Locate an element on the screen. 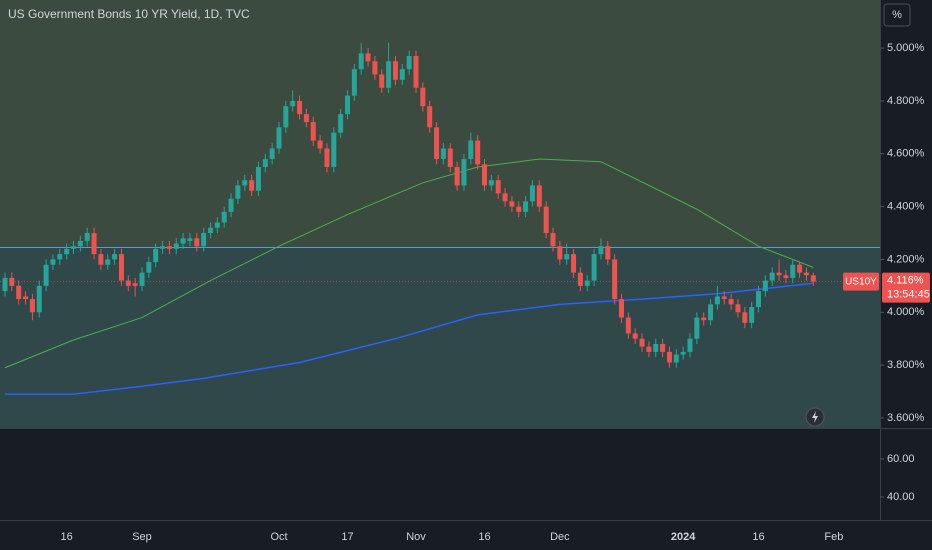 This screenshot has width=932, height=550. last-price-label: 4.116% is located at coordinates (905, 281).